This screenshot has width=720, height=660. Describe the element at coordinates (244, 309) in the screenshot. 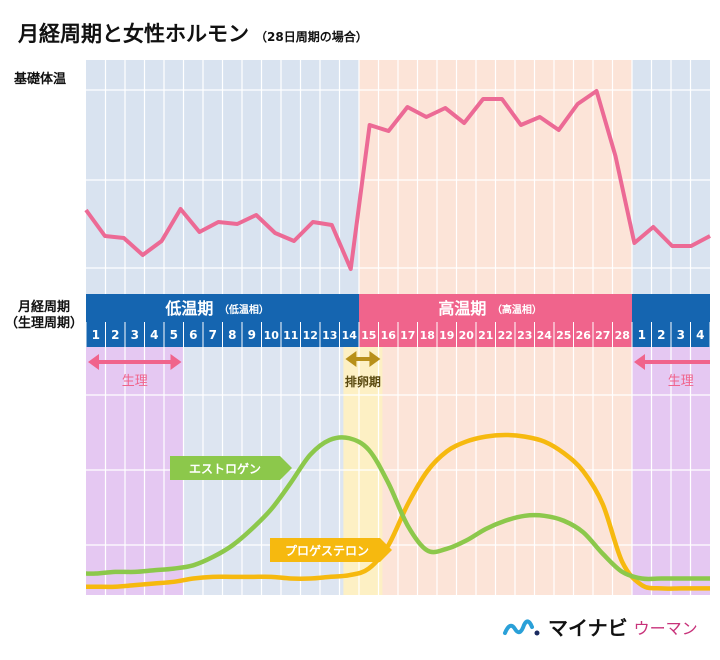

I see `phase-low-sub: （低温相）` at that location.